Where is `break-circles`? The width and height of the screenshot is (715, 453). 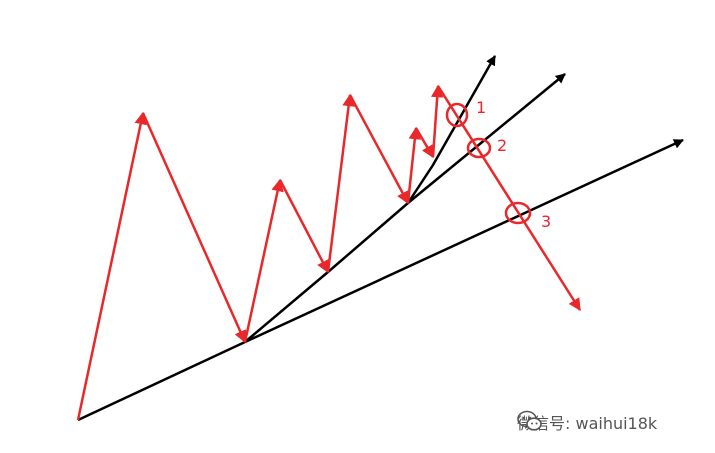 break-circles is located at coordinates (488, 163).